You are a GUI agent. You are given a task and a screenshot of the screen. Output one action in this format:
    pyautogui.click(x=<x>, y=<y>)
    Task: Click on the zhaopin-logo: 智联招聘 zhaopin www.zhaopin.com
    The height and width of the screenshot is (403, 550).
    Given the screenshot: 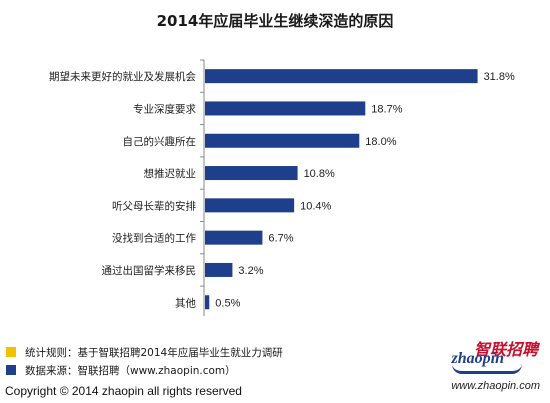 What is the action you would take?
    pyautogui.click(x=467, y=366)
    